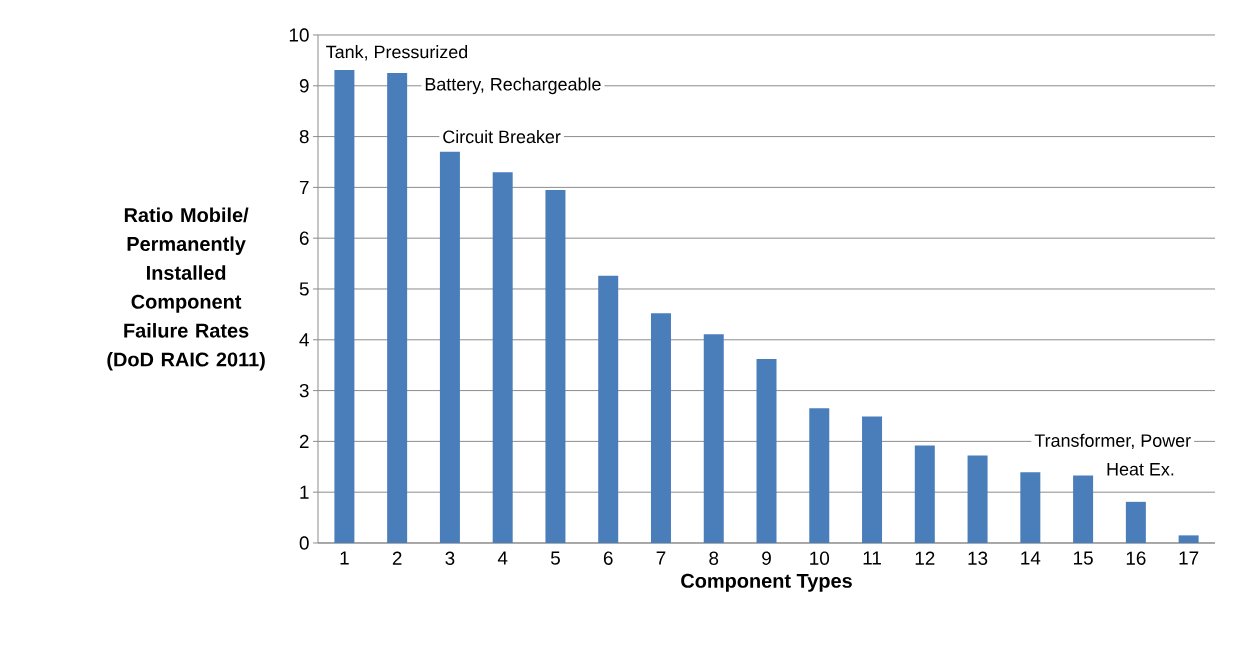  What do you see at coordinates (344, 558) in the screenshot?
I see `x-tick-label: 1` at bounding box center [344, 558].